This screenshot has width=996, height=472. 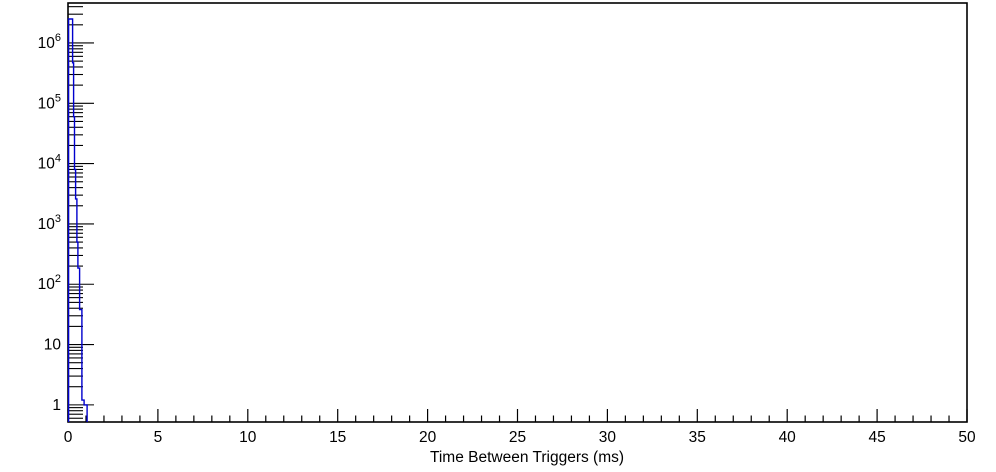 I want to click on y-axis-tick-label: 10⁴, so click(x=49, y=163).